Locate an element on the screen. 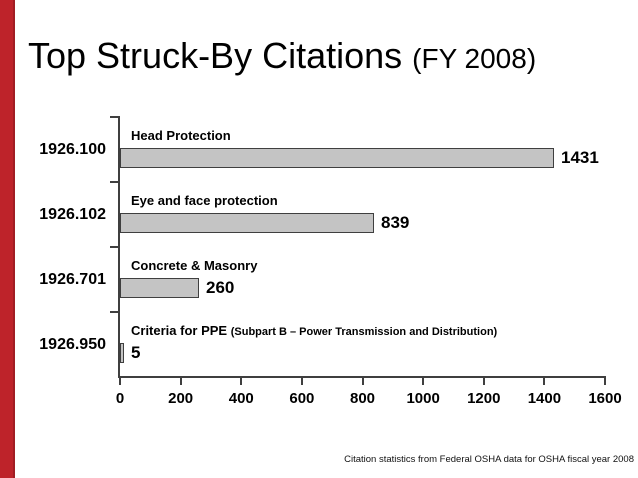 The width and height of the screenshot is (638, 478). category-axis-label: 1926.102 is located at coordinates (72, 214).